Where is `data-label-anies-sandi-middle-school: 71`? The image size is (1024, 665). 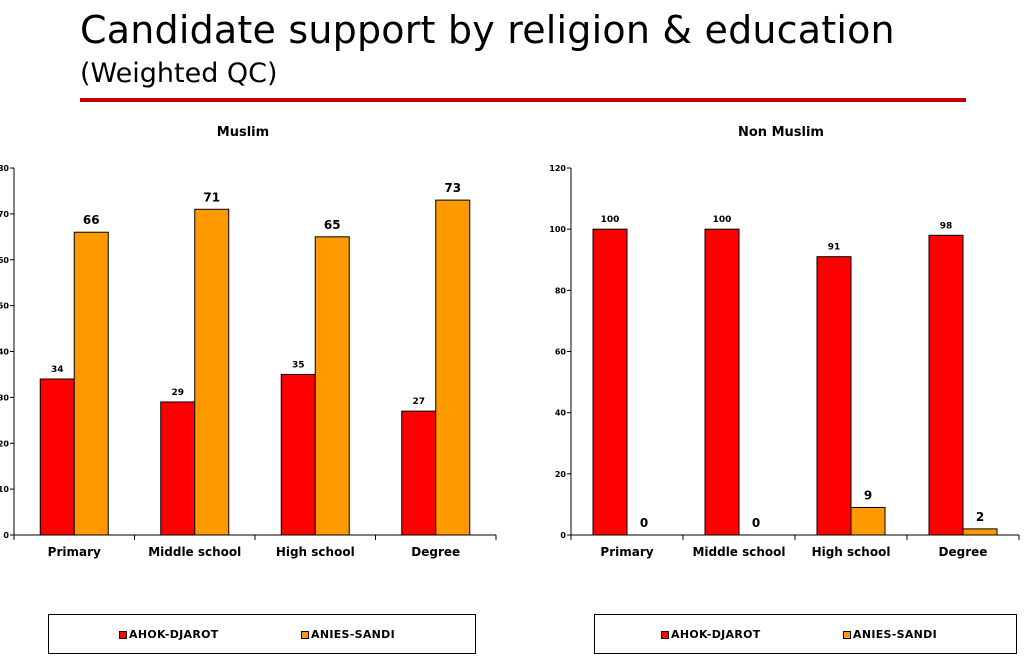
data-label-anies-sandi-middle-school: 71 is located at coordinates (211, 197).